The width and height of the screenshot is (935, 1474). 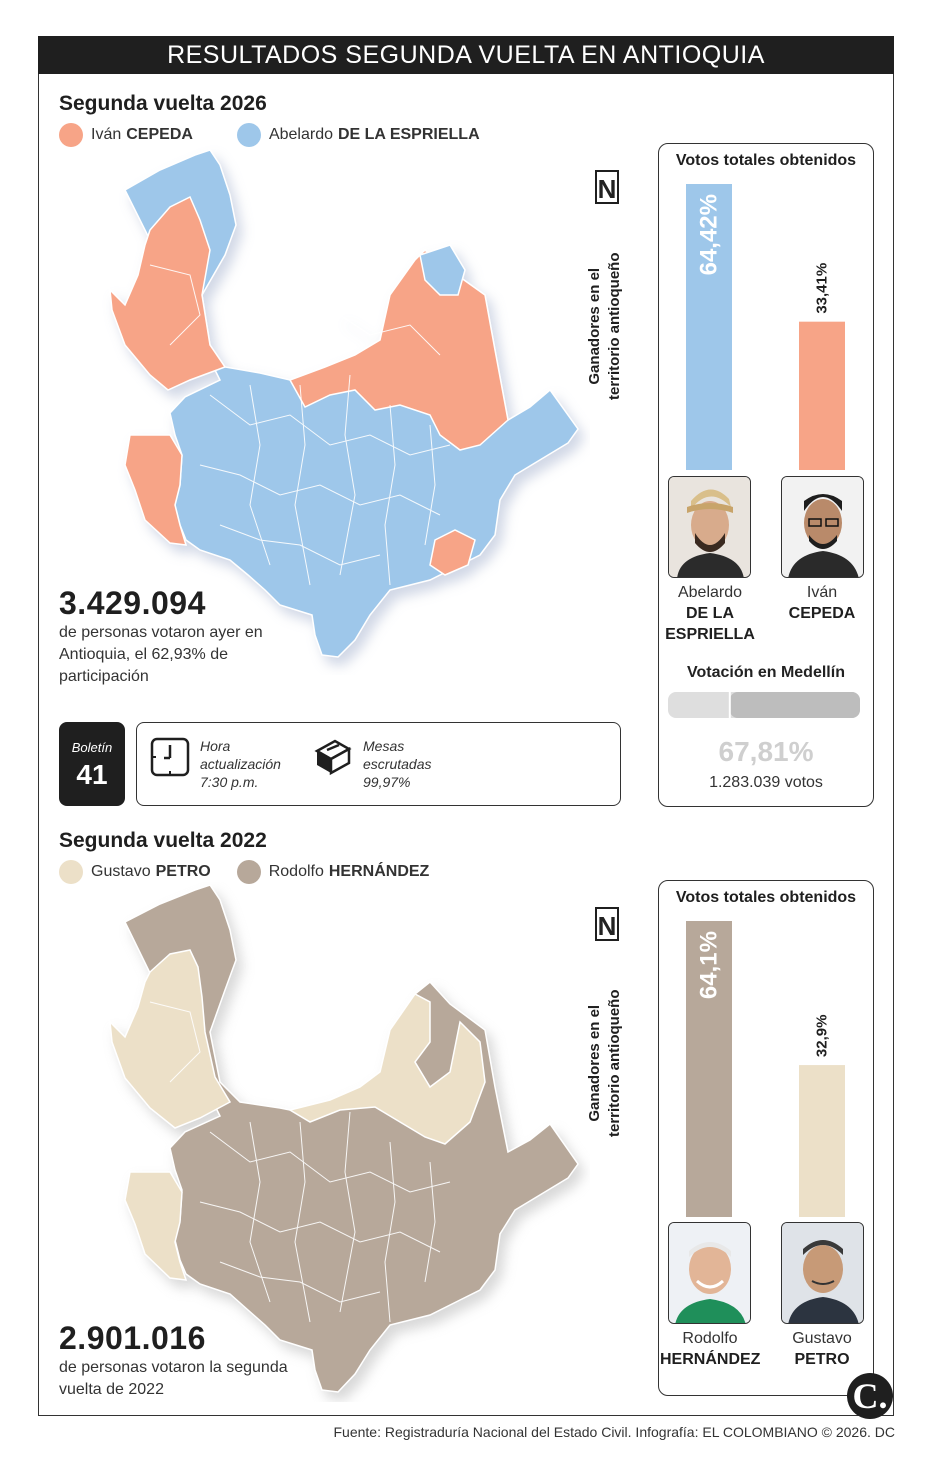 I want to click on map-2026-blue-northeast-pocket, so click(x=442, y=270).